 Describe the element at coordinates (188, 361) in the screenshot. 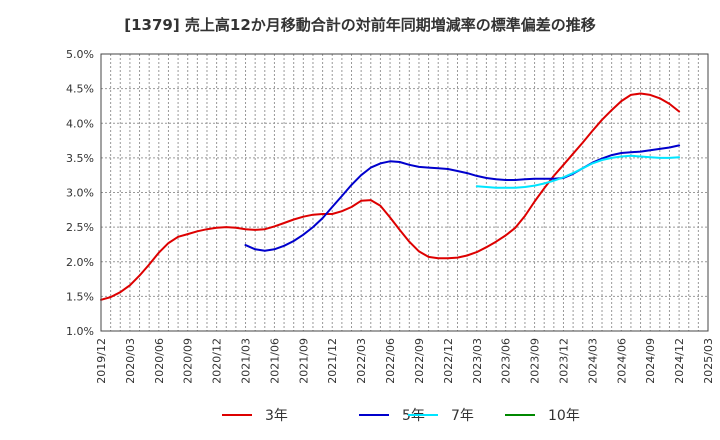

I see `x-tick-label: 2020/09` at that location.